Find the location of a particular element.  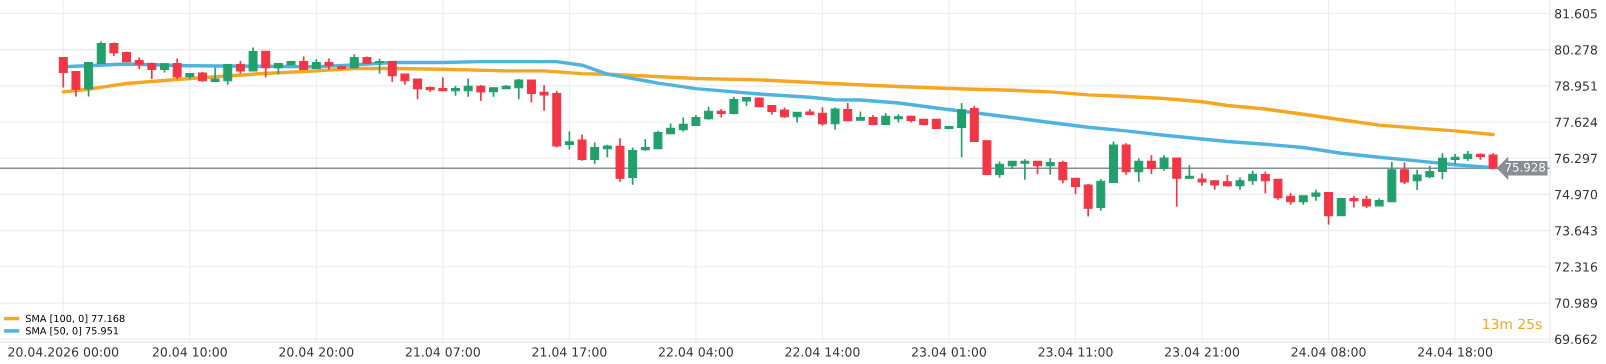

legend-label: SMA [50, 0] 75.951 is located at coordinates (72, 331).